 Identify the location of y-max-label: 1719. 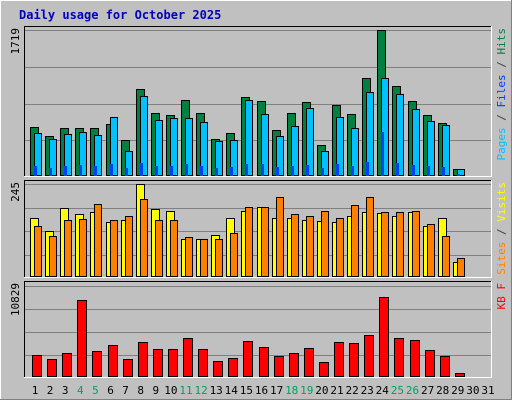
(15, 41).